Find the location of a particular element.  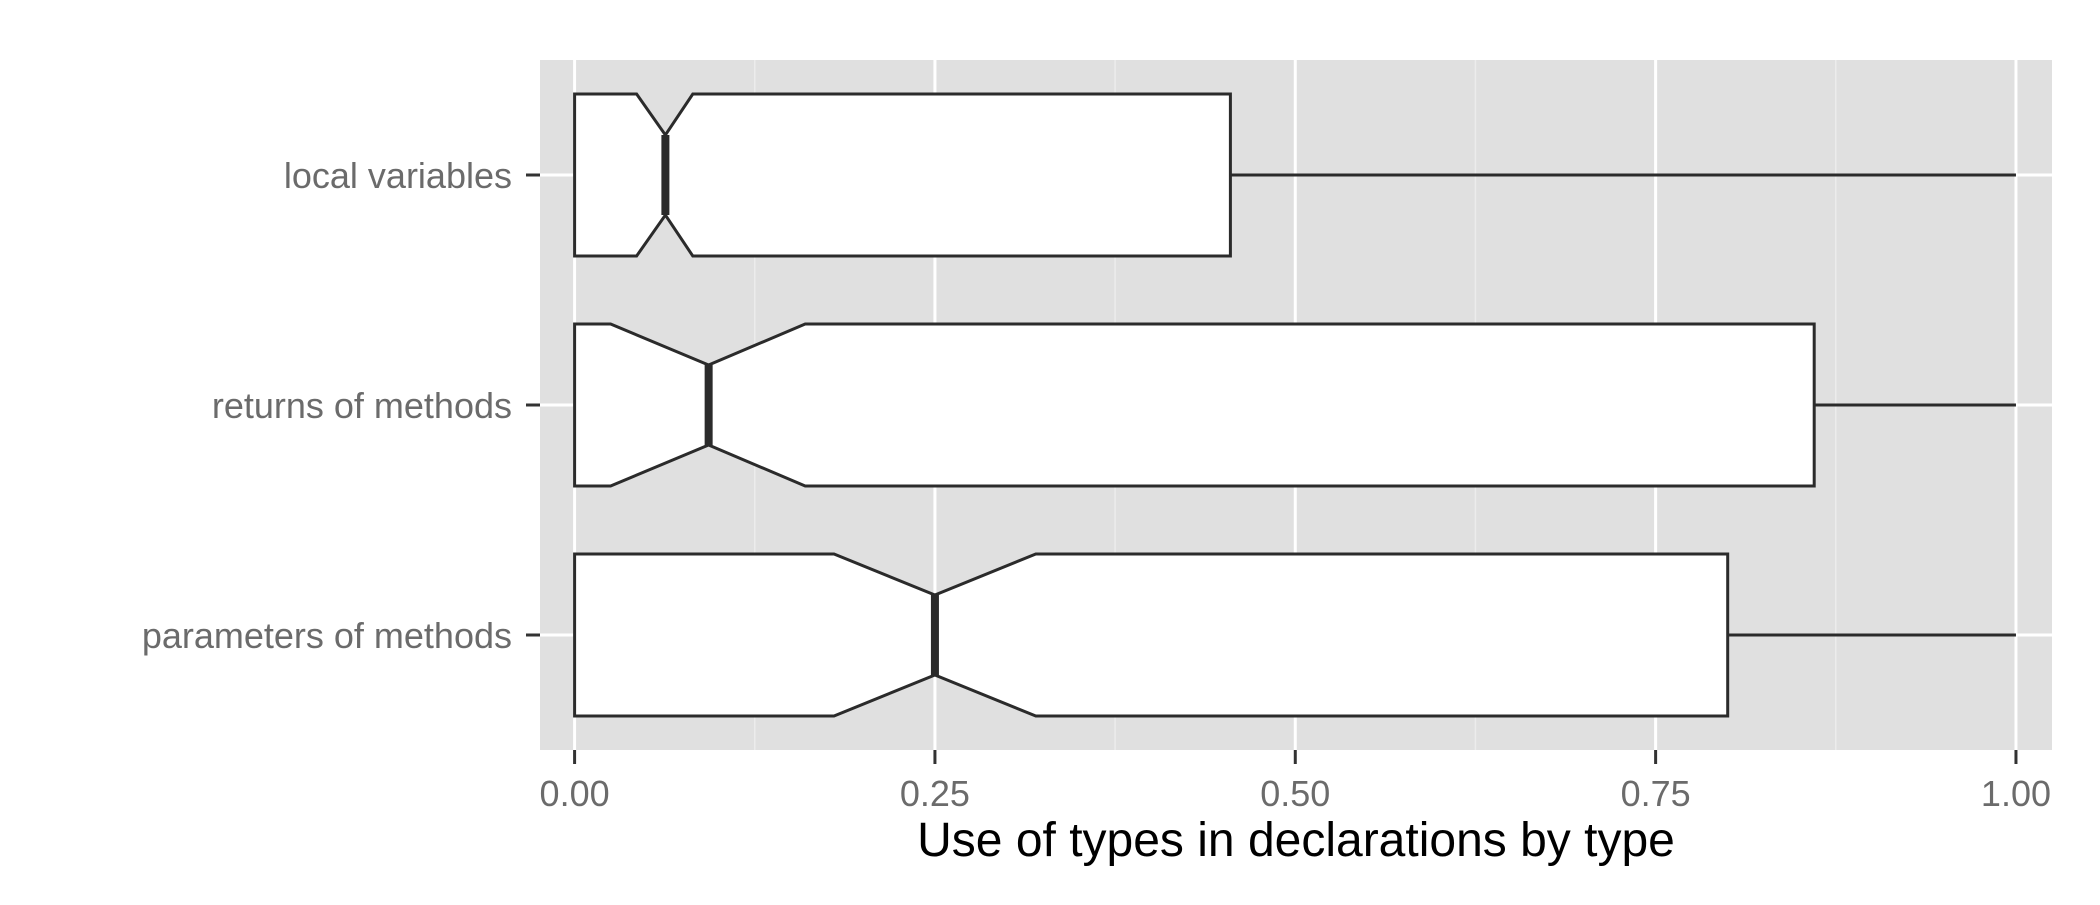

box-parameters-of-methods is located at coordinates (1294, 635).